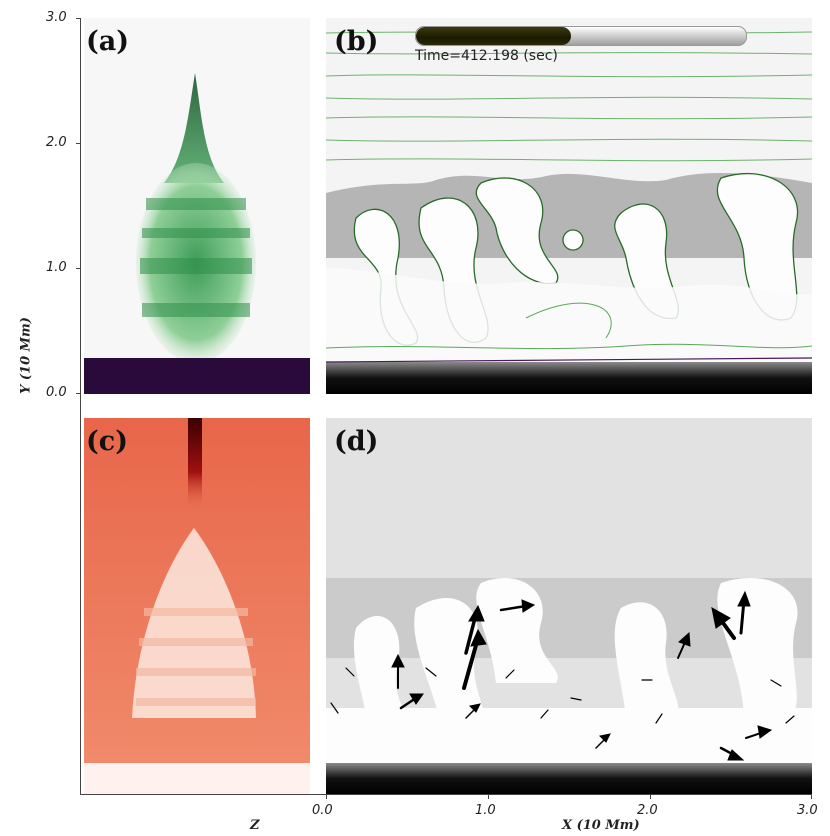  What do you see at coordinates (56, 392) in the screenshot?
I see `y-tick-0: 0.0` at bounding box center [56, 392].